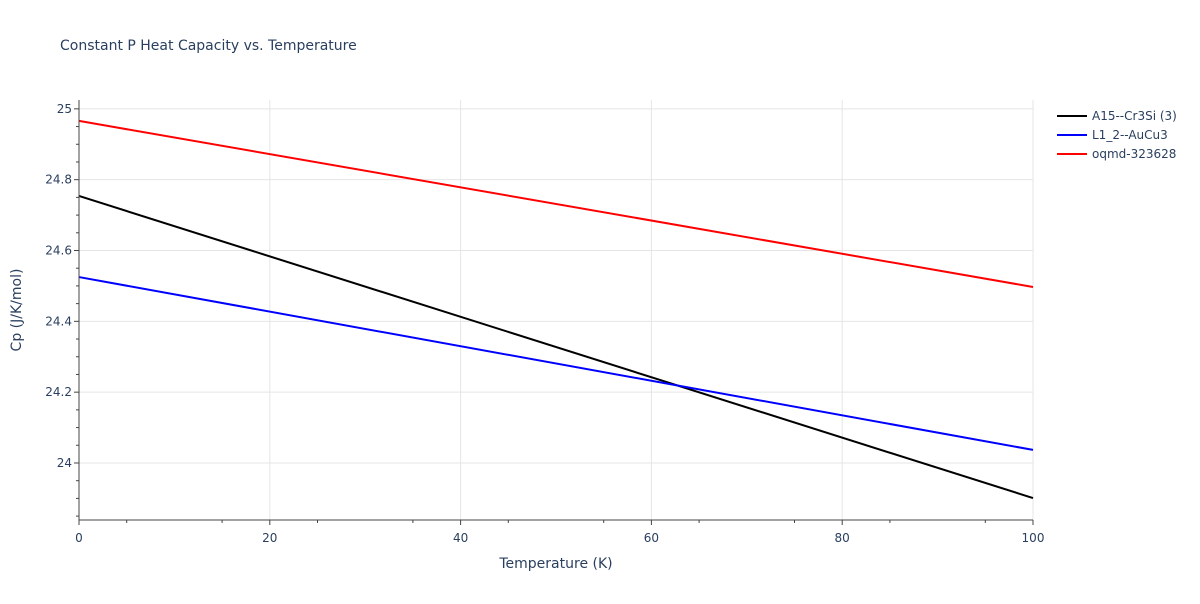 The width and height of the screenshot is (1200, 604). Describe the element at coordinates (651, 538) in the screenshot. I see `x-tick-label: 60` at that location.